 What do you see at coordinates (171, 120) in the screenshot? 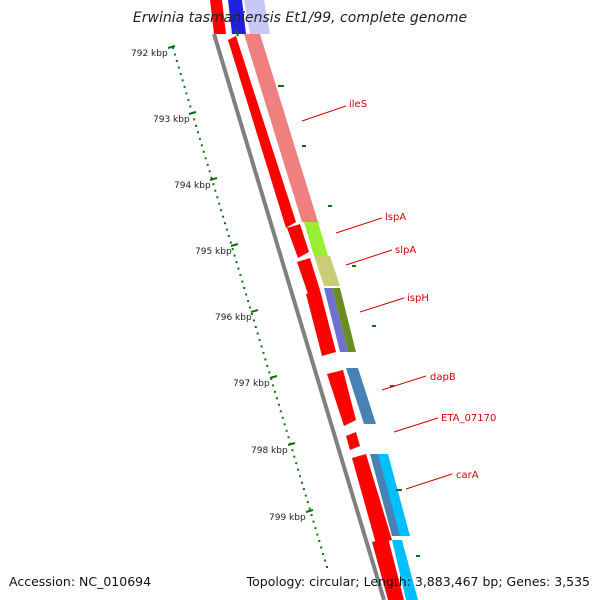
I see `tick-label-793: 793 kbp` at bounding box center [171, 120].